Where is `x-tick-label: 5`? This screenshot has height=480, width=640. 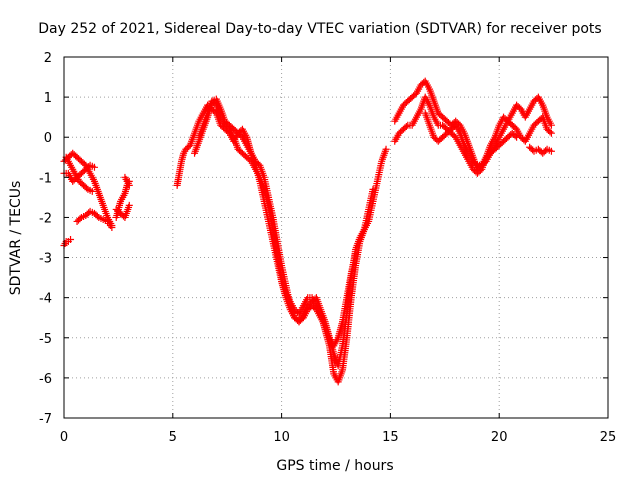
x-tick-label: 5 is located at coordinates (173, 437).